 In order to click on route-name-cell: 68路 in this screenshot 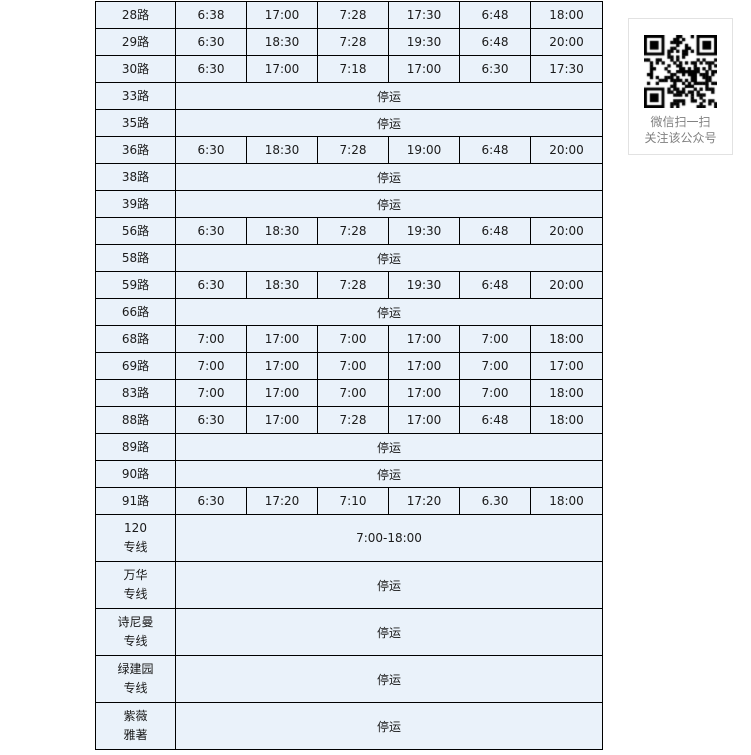, I will do `click(135, 339)`.